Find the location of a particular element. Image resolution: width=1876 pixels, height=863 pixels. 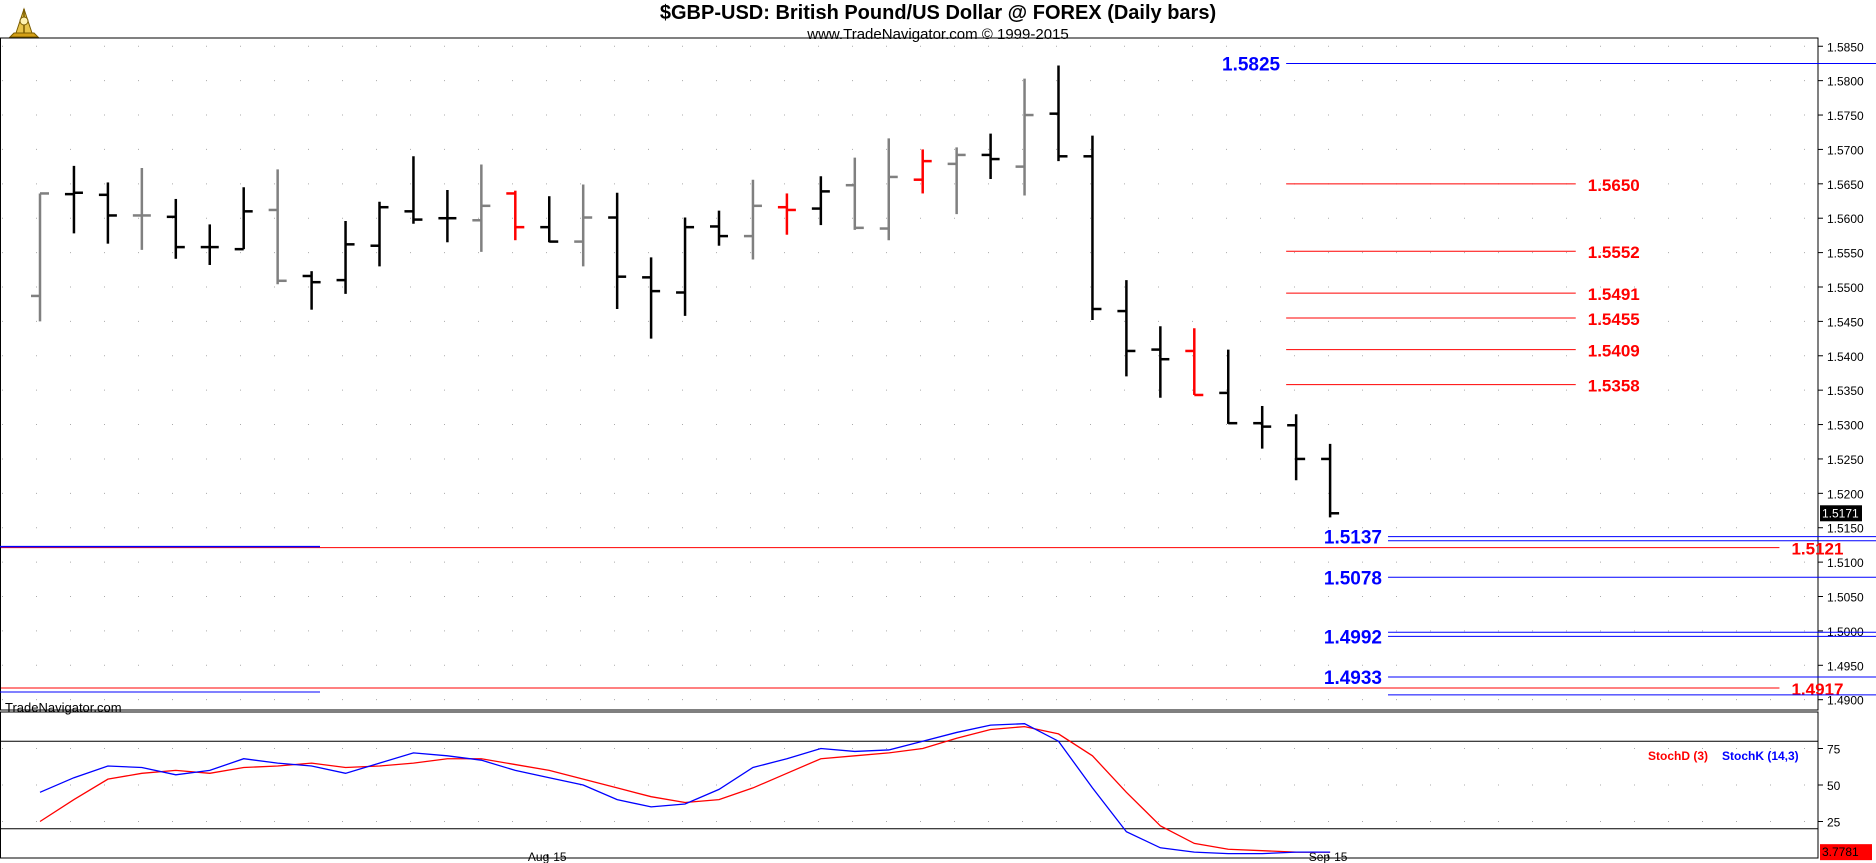

level-label: 1.5552 is located at coordinates (1614, 252).